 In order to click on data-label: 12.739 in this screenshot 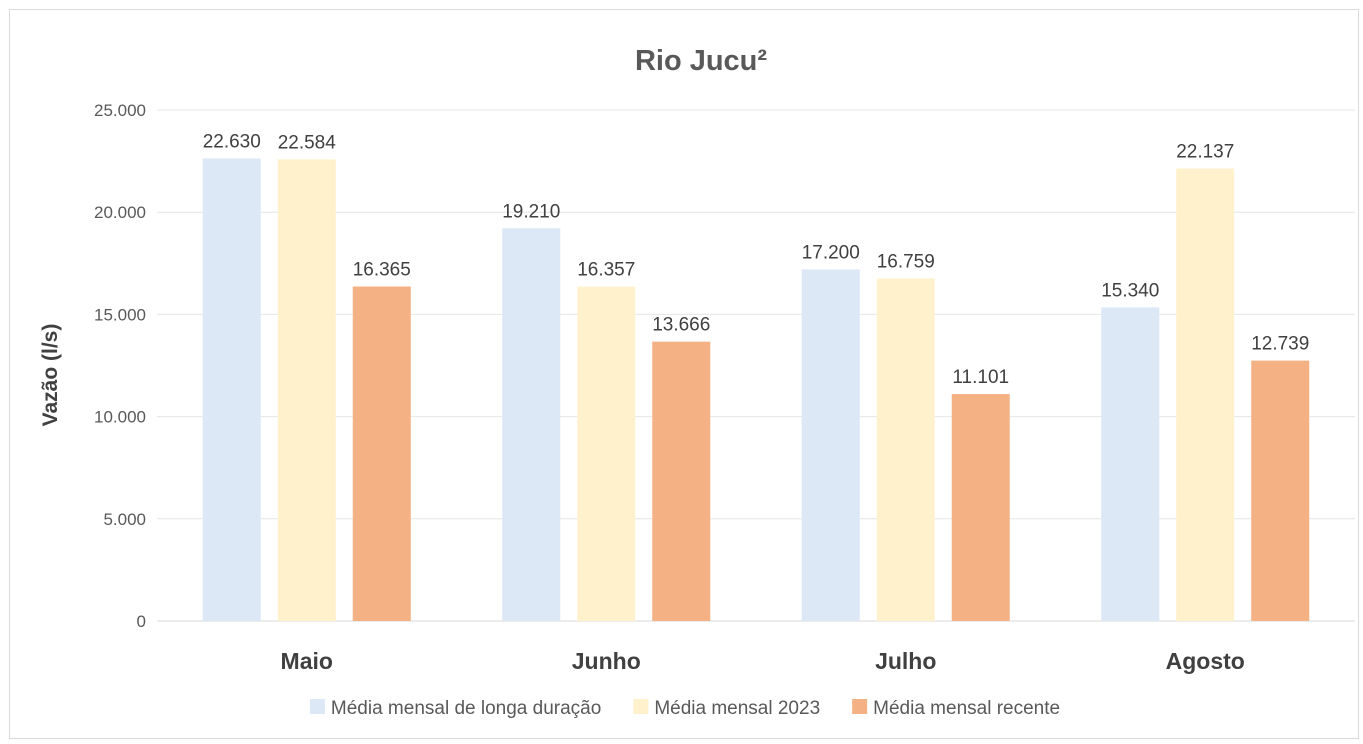, I will do `click(1280, 344)`.